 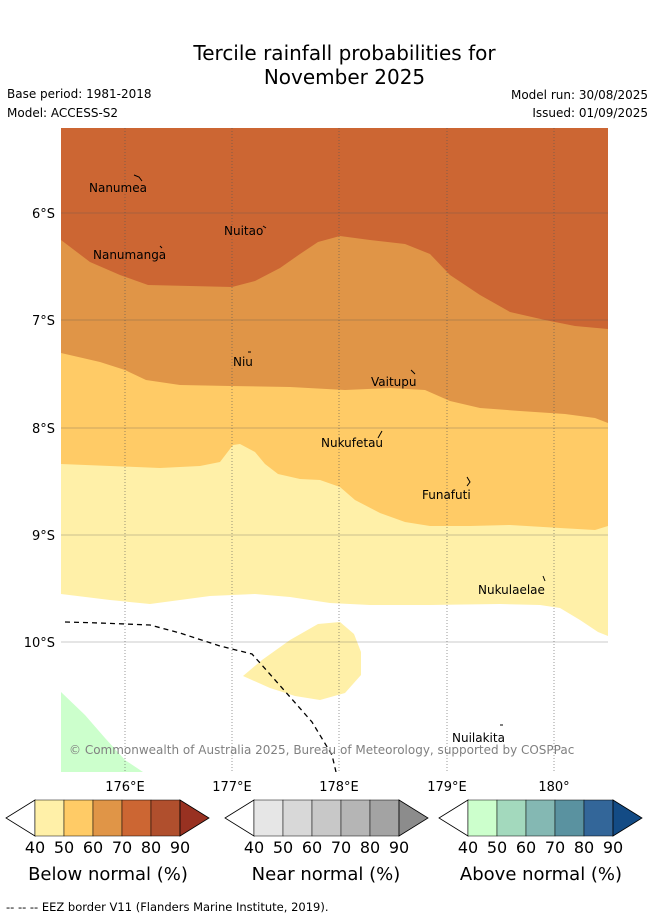 I want to click on lon-label: 179°E, so click(x=447, y=787).